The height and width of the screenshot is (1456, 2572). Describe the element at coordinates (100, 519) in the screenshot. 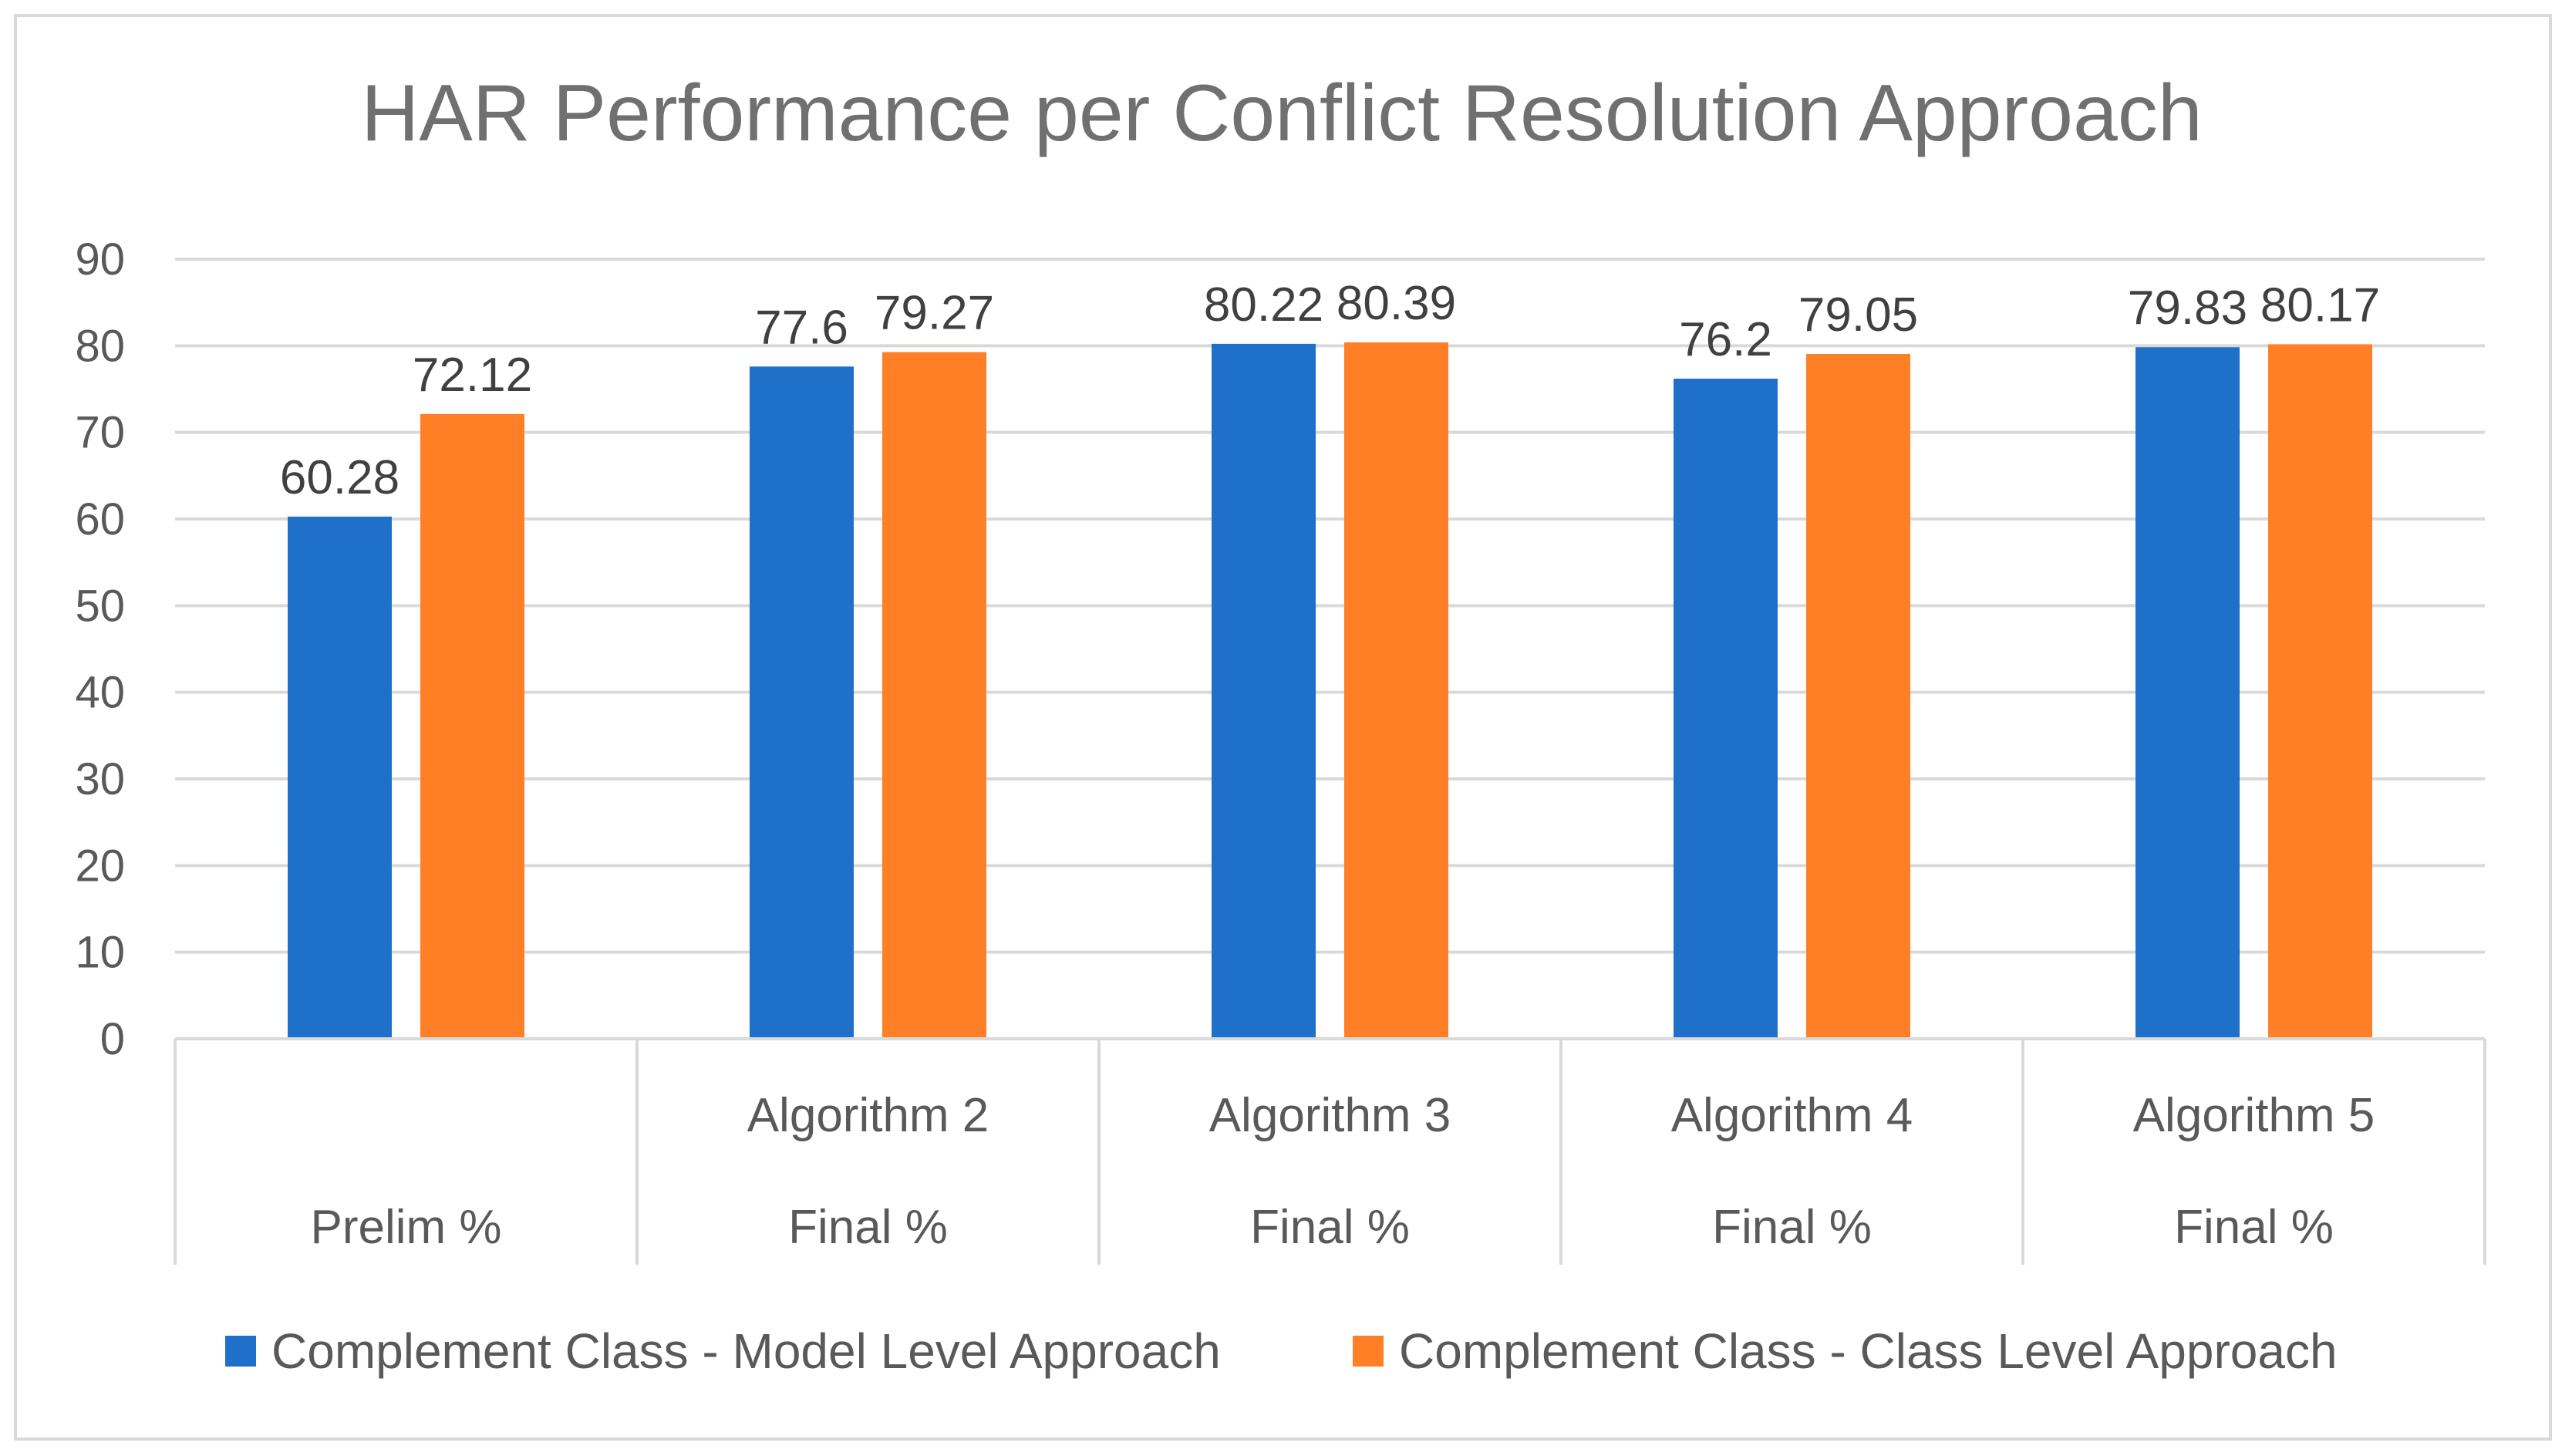

I see `y-tick-label: 60` at that location.